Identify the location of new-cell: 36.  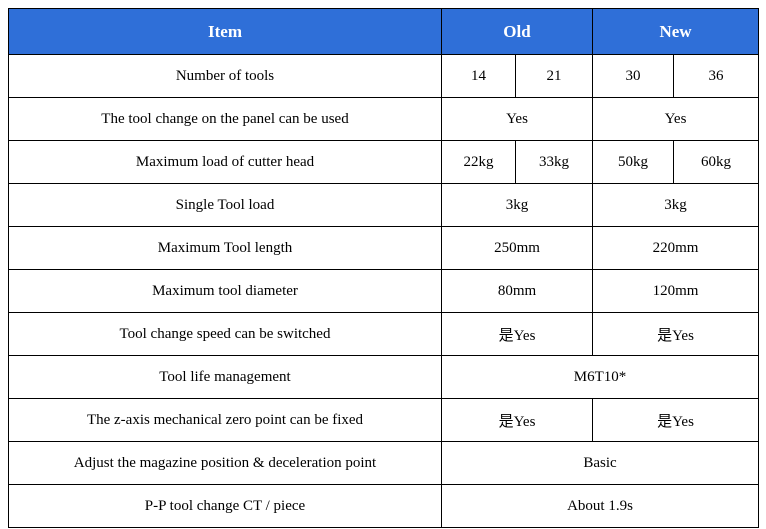
(716, 76).